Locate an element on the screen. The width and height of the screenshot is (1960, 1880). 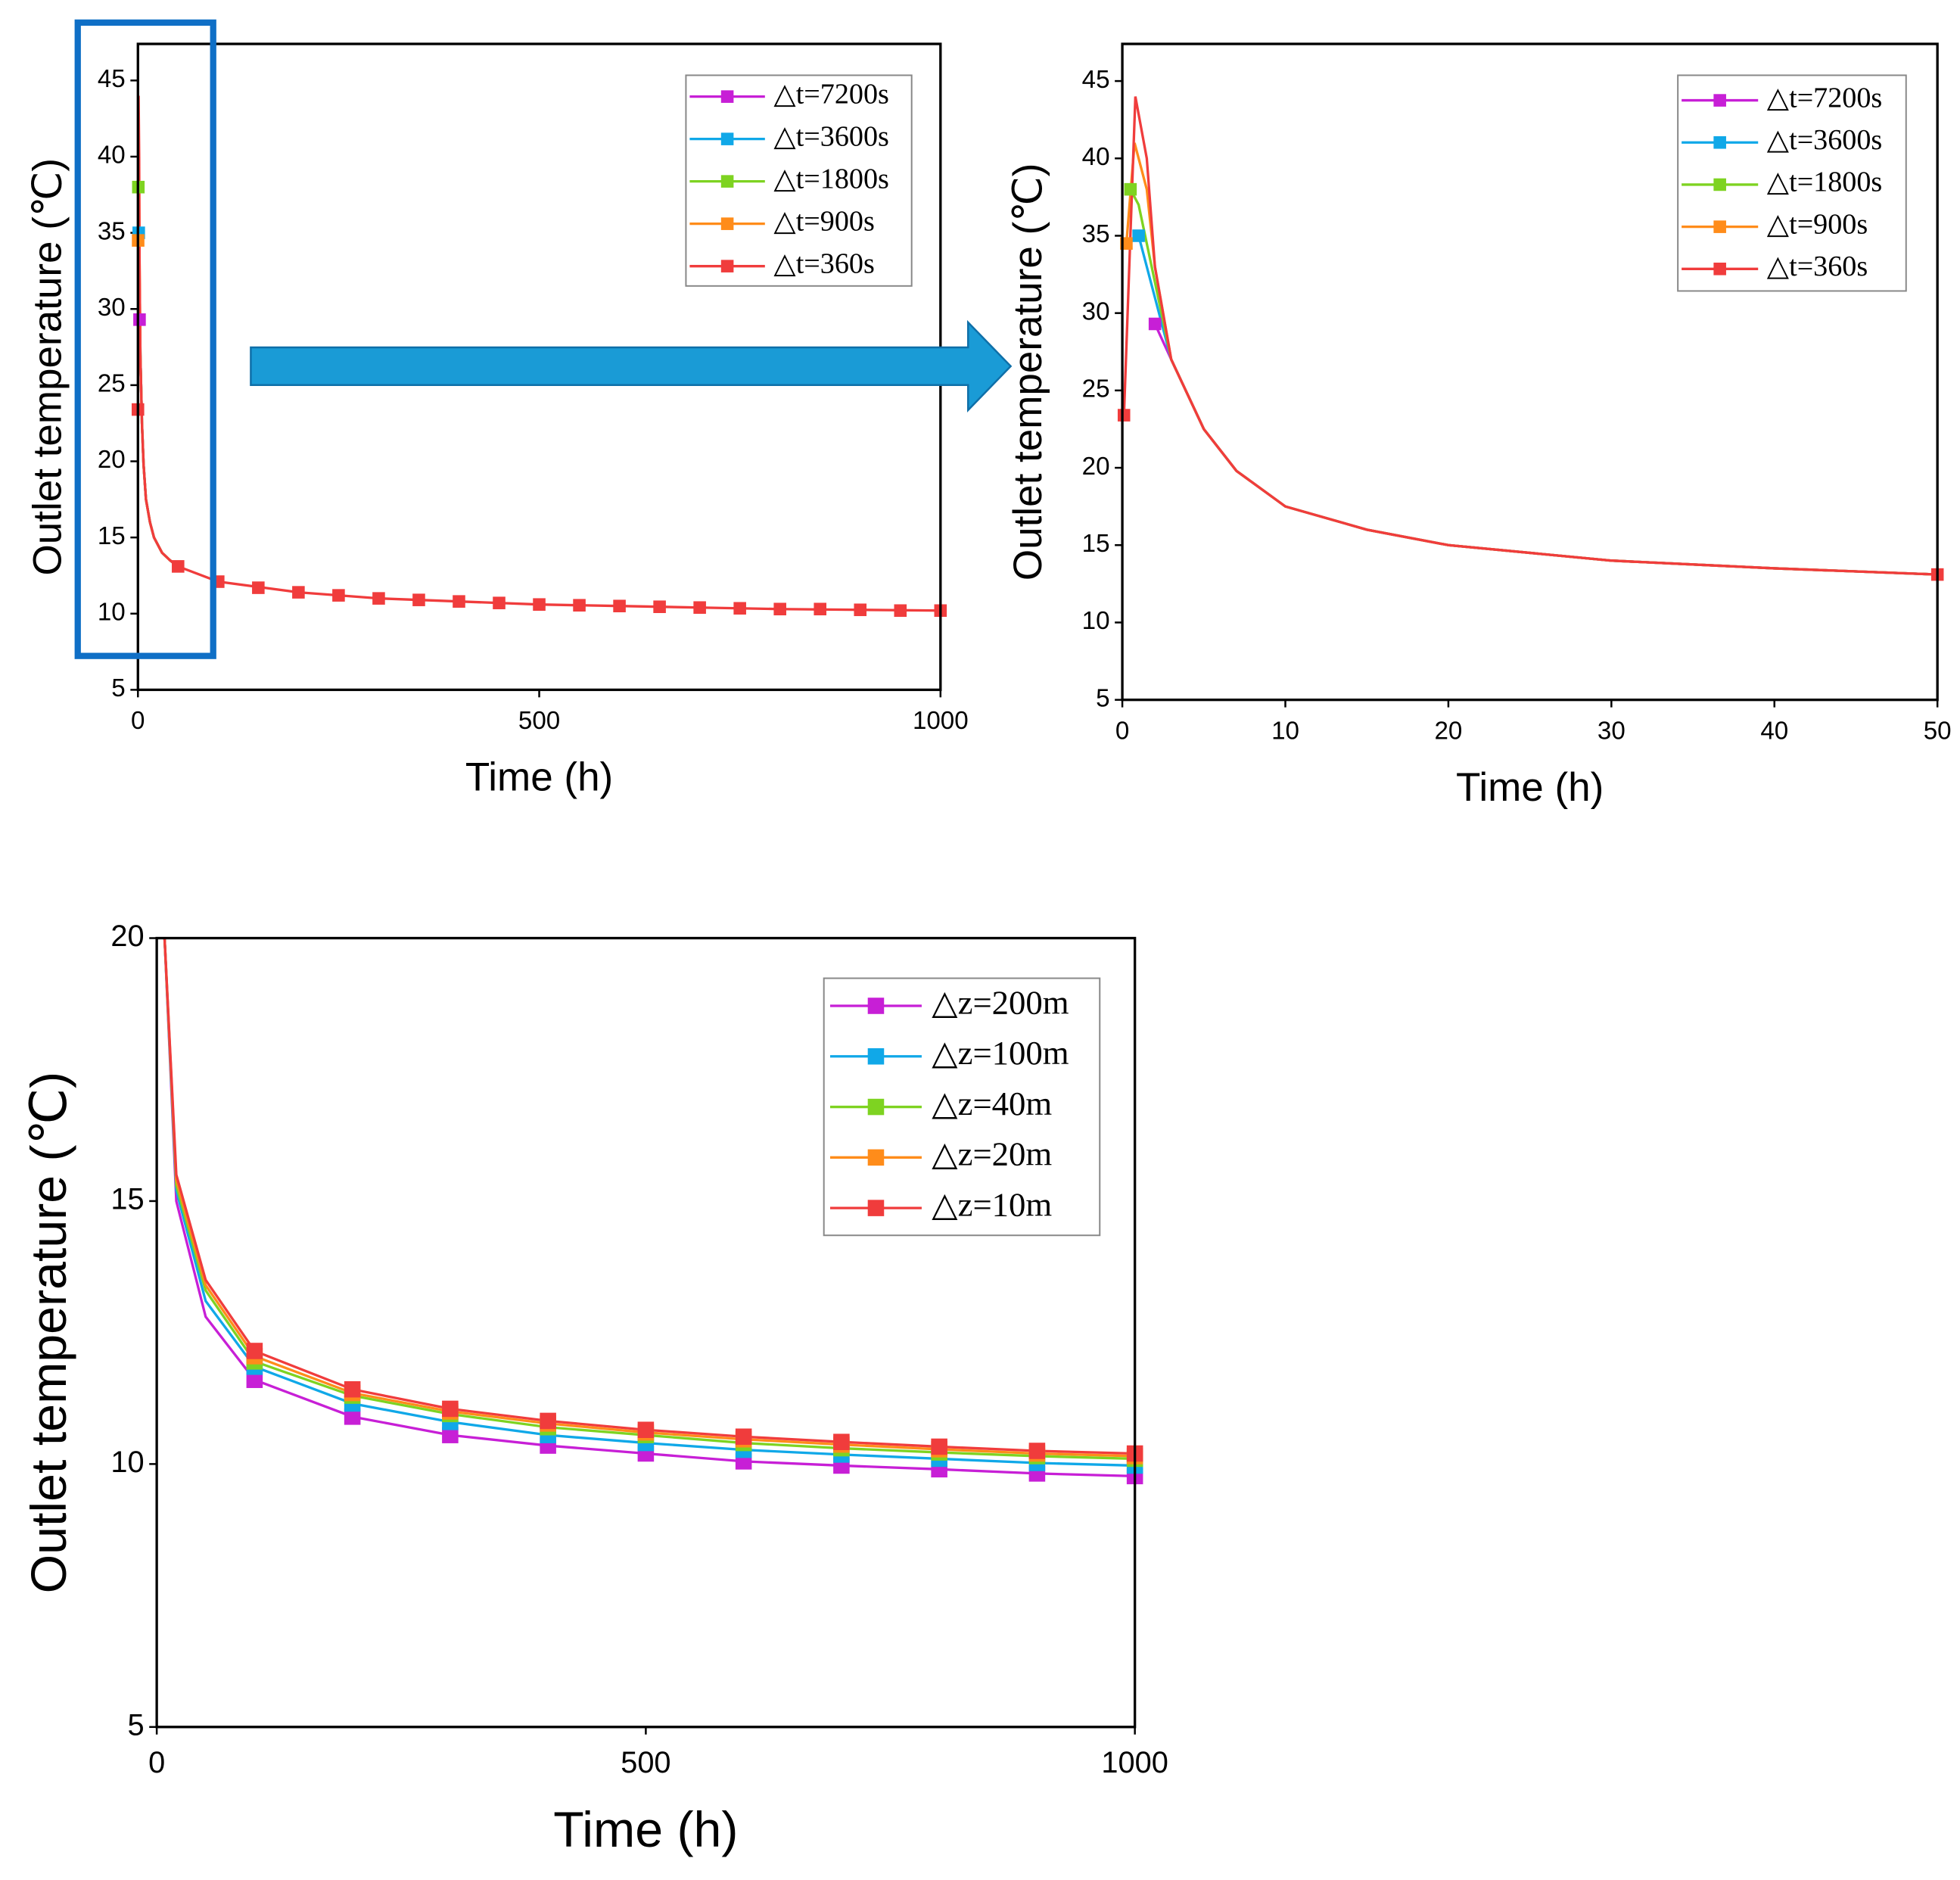
x-tick-label: 40 is located at coordinates (1774, 731).